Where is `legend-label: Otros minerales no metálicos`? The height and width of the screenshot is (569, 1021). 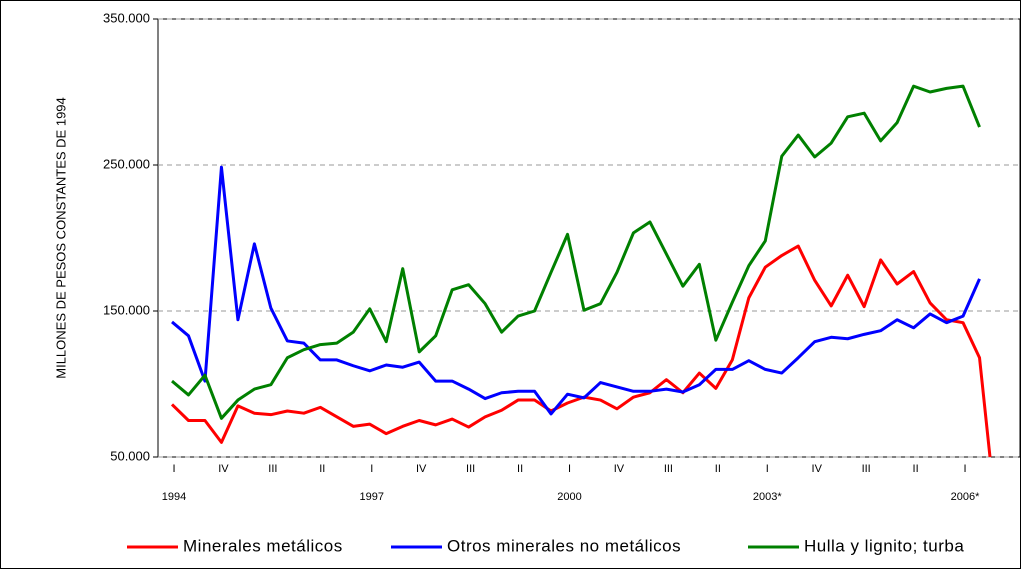 legend-label: Otros minerales no metálicos is located at coordinates (564, 545).